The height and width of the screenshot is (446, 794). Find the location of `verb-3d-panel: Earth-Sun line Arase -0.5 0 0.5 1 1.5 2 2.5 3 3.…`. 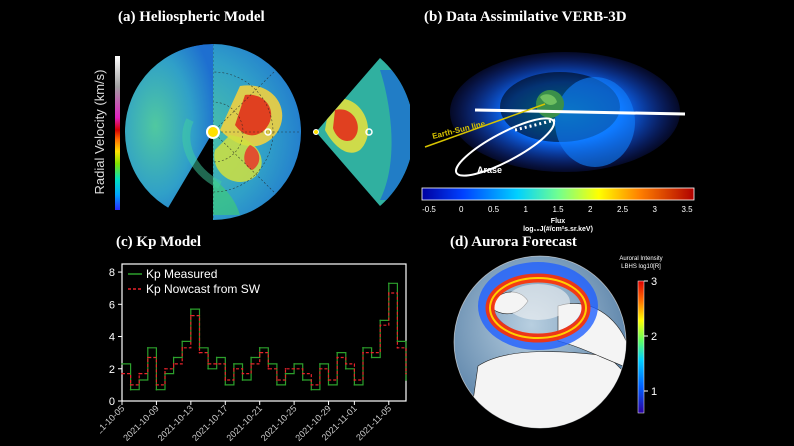

verb-3d-panel: Earth-Sun line Arase -0.5 0 0.5 1 1.5 2 2.5 3 3.… is located at coordinates (558, 142).